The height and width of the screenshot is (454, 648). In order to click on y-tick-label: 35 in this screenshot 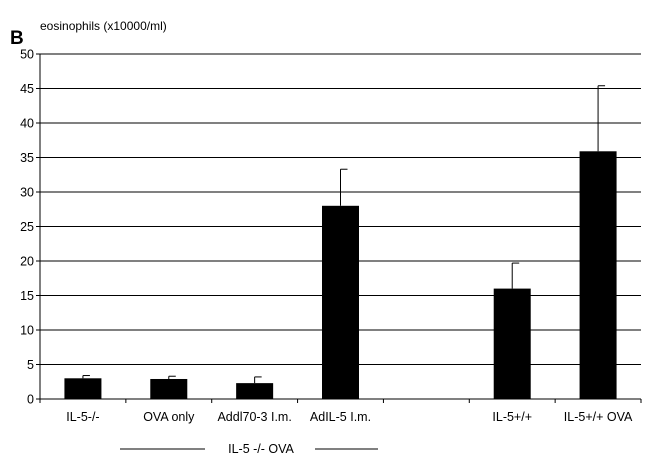, I will do `click(27, 158)`.